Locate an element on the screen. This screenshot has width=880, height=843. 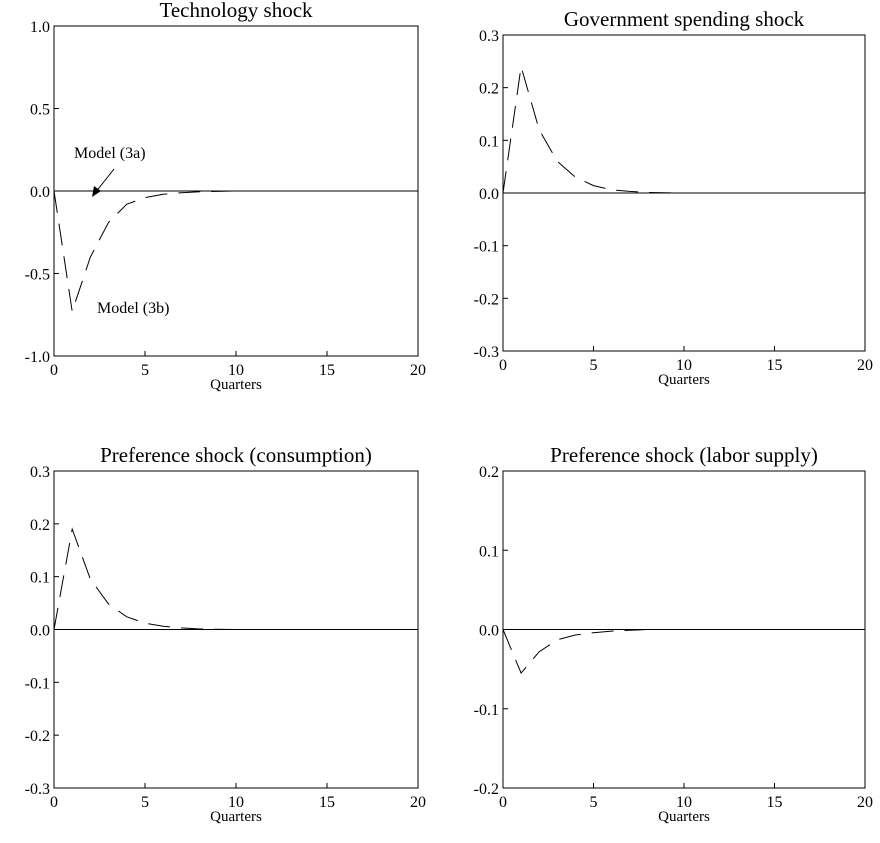
annotation-model-3b: Model (3b) is located at coordinates (133, 308).